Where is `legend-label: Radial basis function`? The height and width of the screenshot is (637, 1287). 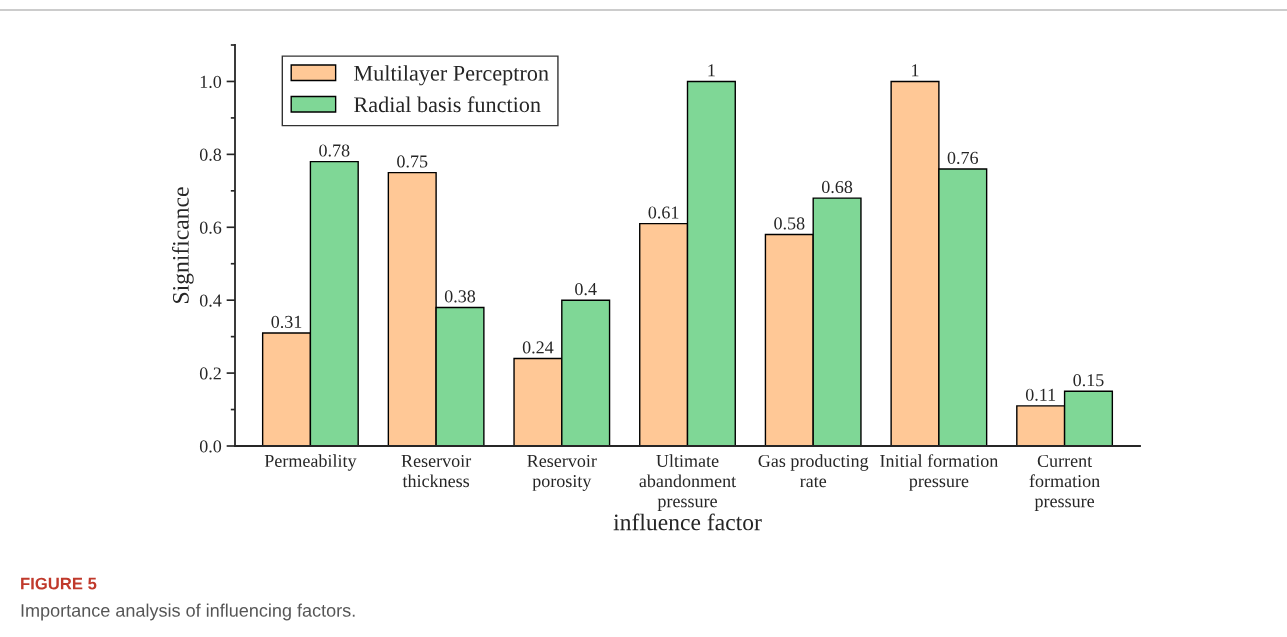 legend-label: Radial basis function is located at coordinates (447, 104).